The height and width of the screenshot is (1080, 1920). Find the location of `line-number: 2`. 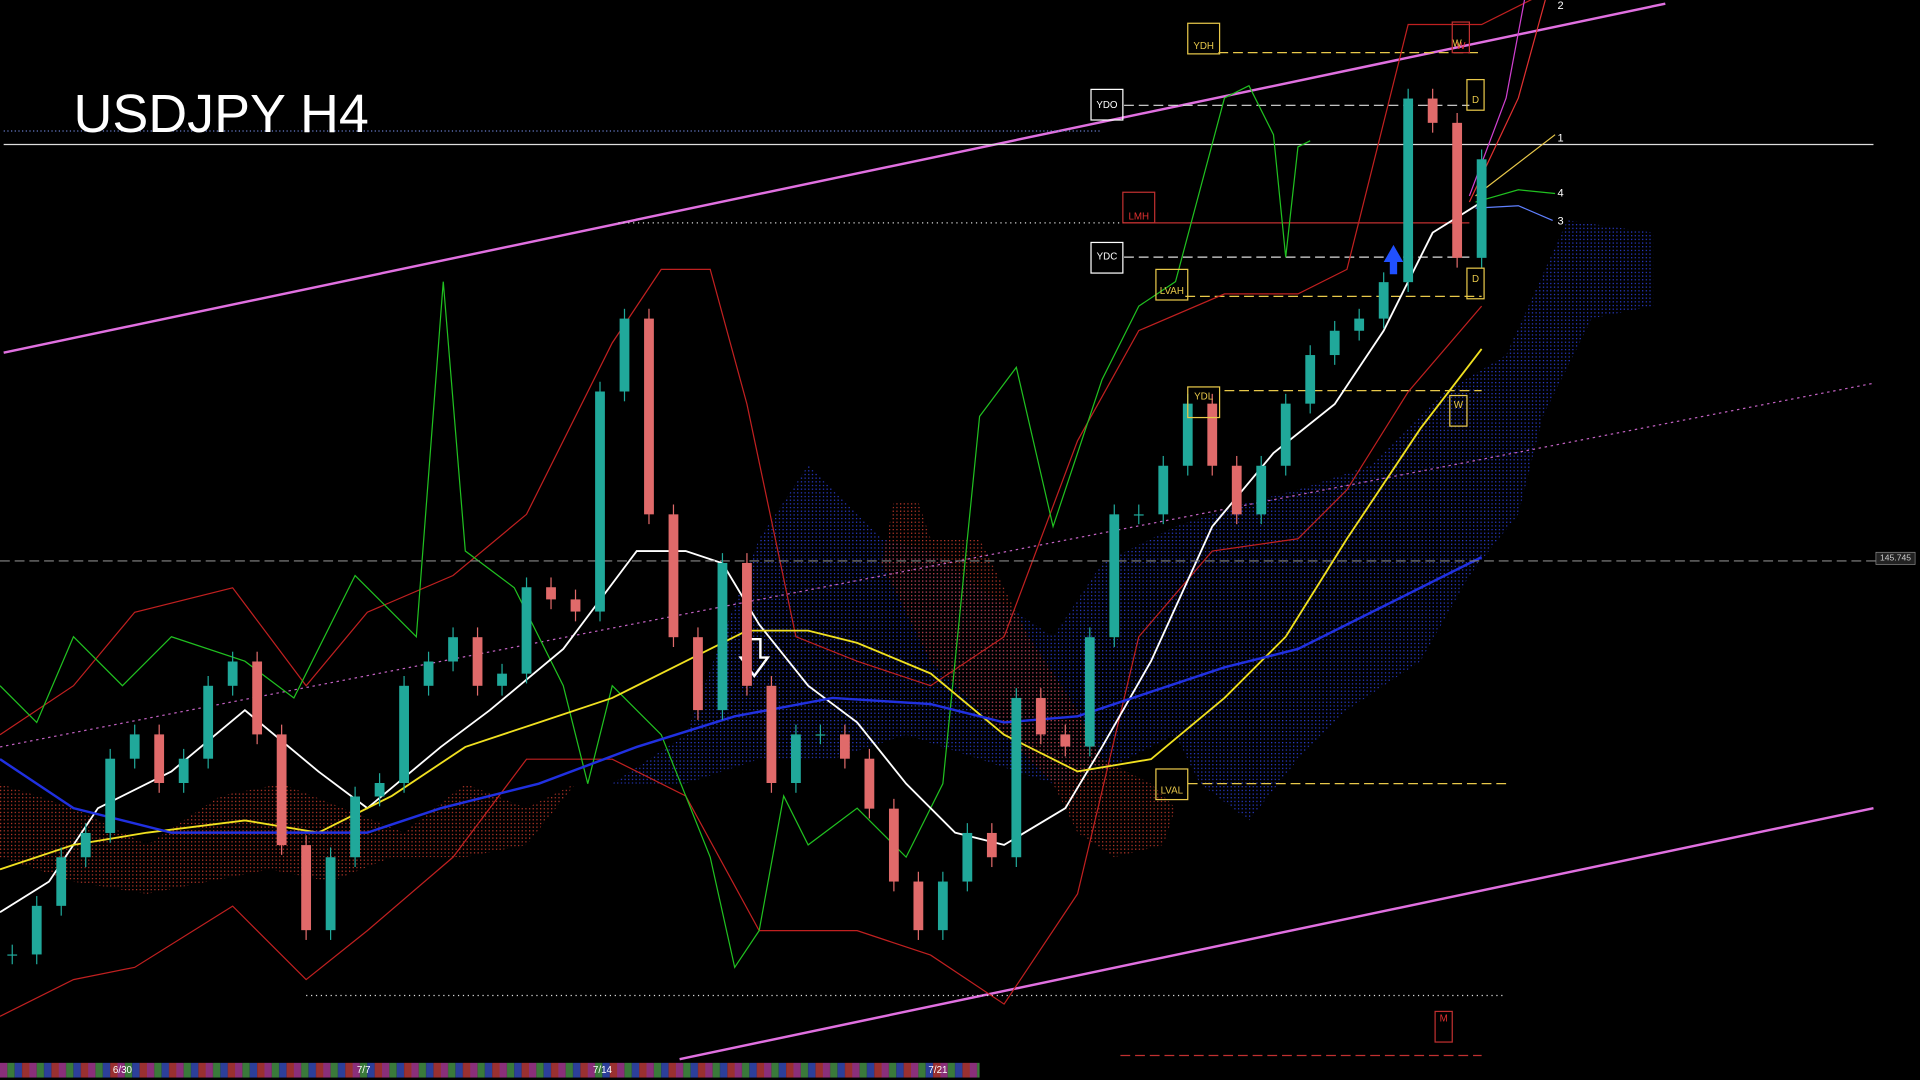

line-number: 2 is located at coordinates (1561, 6).